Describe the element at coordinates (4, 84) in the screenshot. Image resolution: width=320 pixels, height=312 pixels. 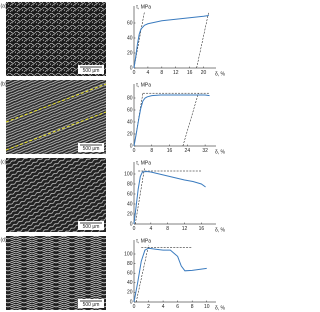
I see `panel-label: (b)` at that location.